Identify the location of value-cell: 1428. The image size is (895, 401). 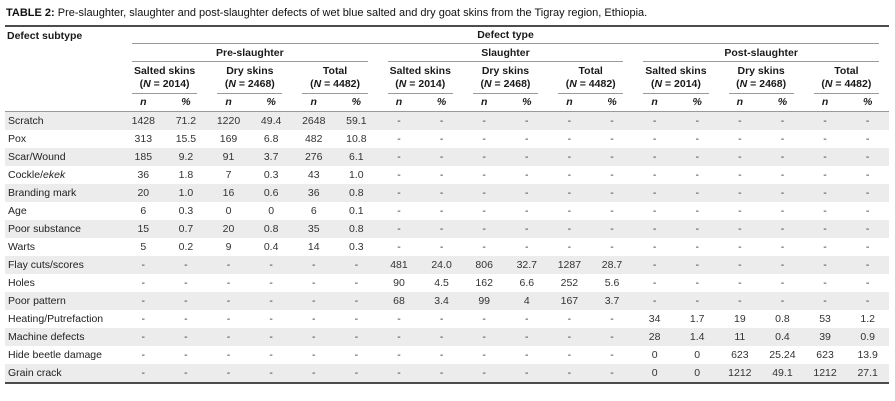
(143, 121).